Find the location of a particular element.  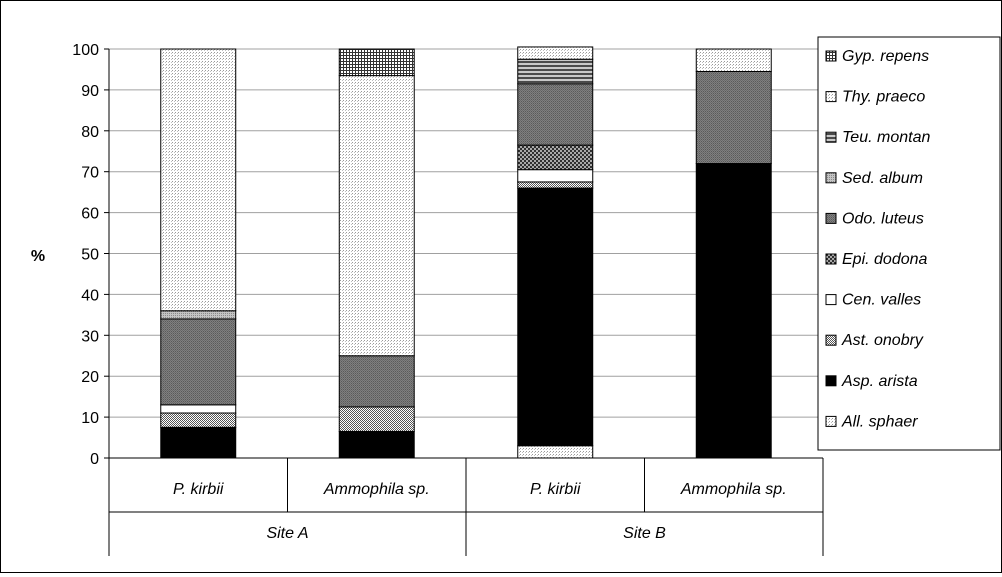

y-tick-label: 30 is located at coordinates (90, 336).